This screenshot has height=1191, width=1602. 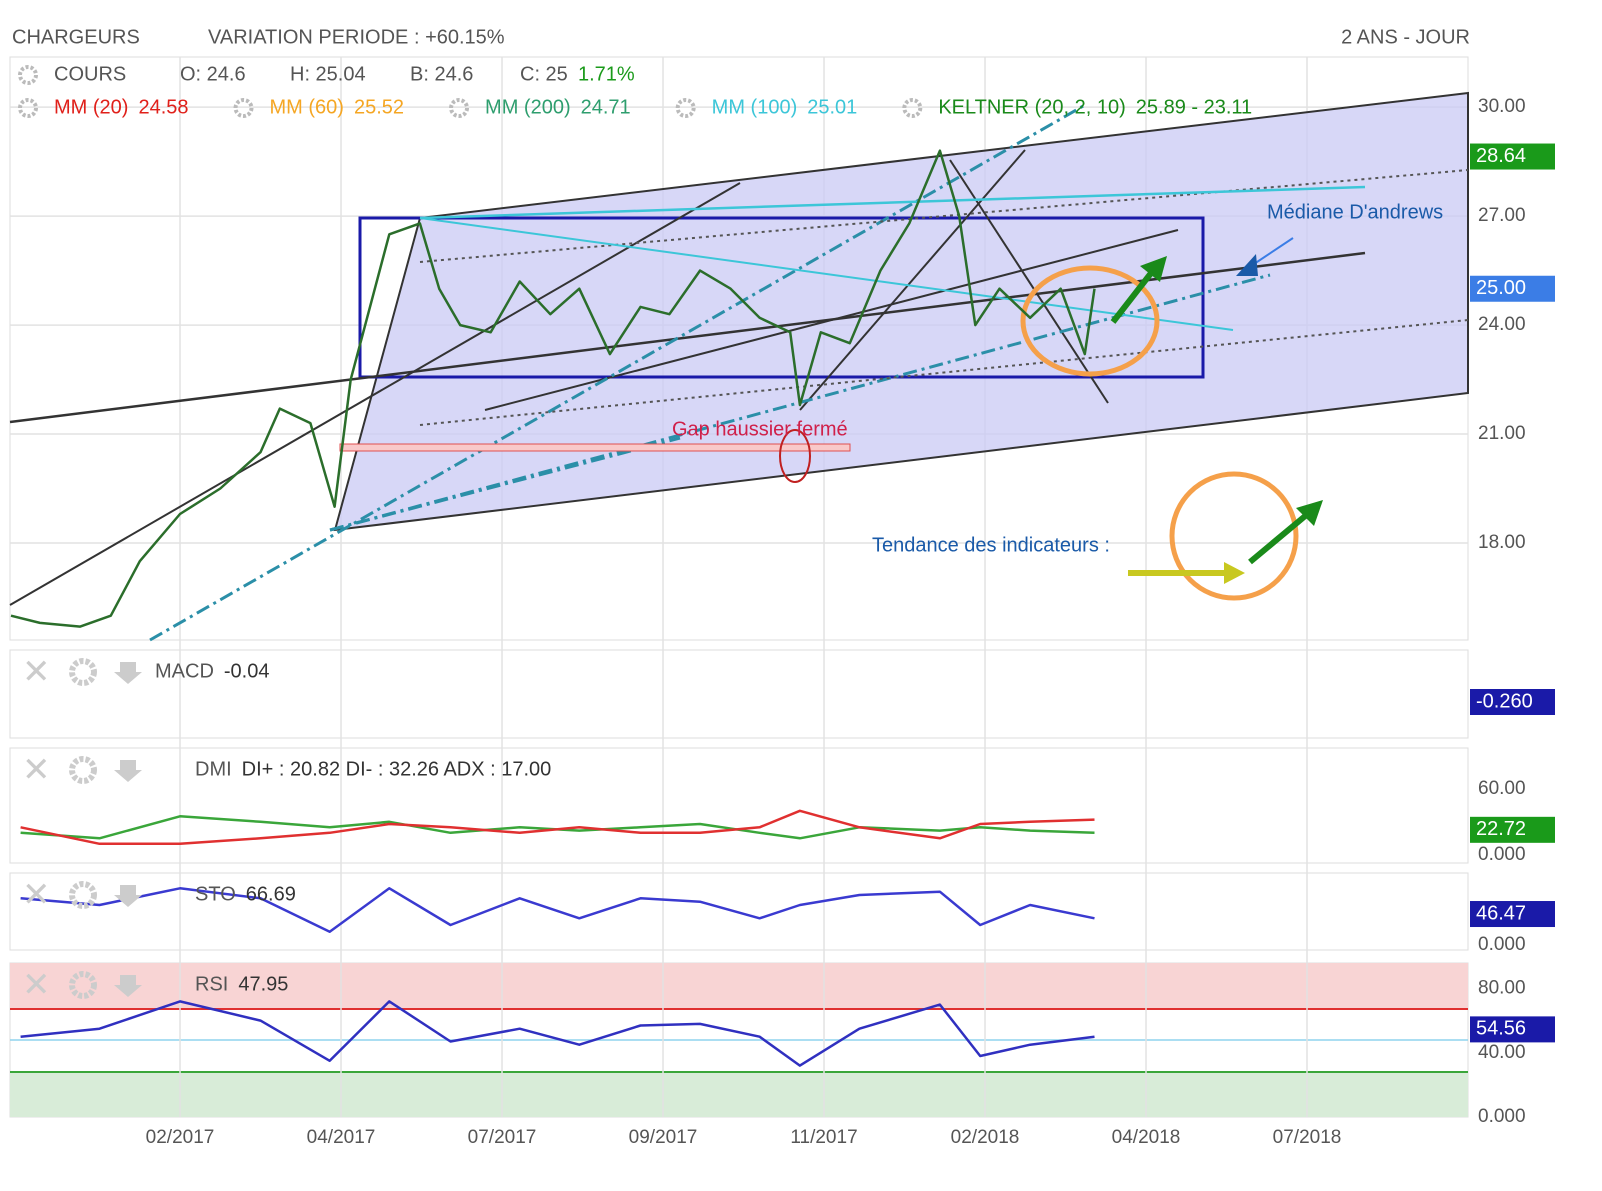 I want to click on y-tick-label: 24.00, so click(x=1502, y=324).